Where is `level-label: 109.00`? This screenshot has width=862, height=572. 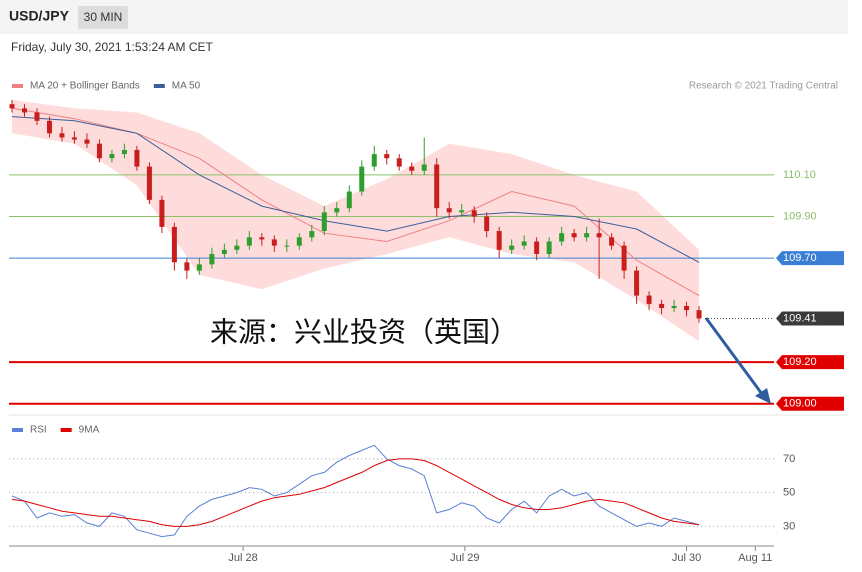 level-label: 109.00 is located at coordinates (800, 404).